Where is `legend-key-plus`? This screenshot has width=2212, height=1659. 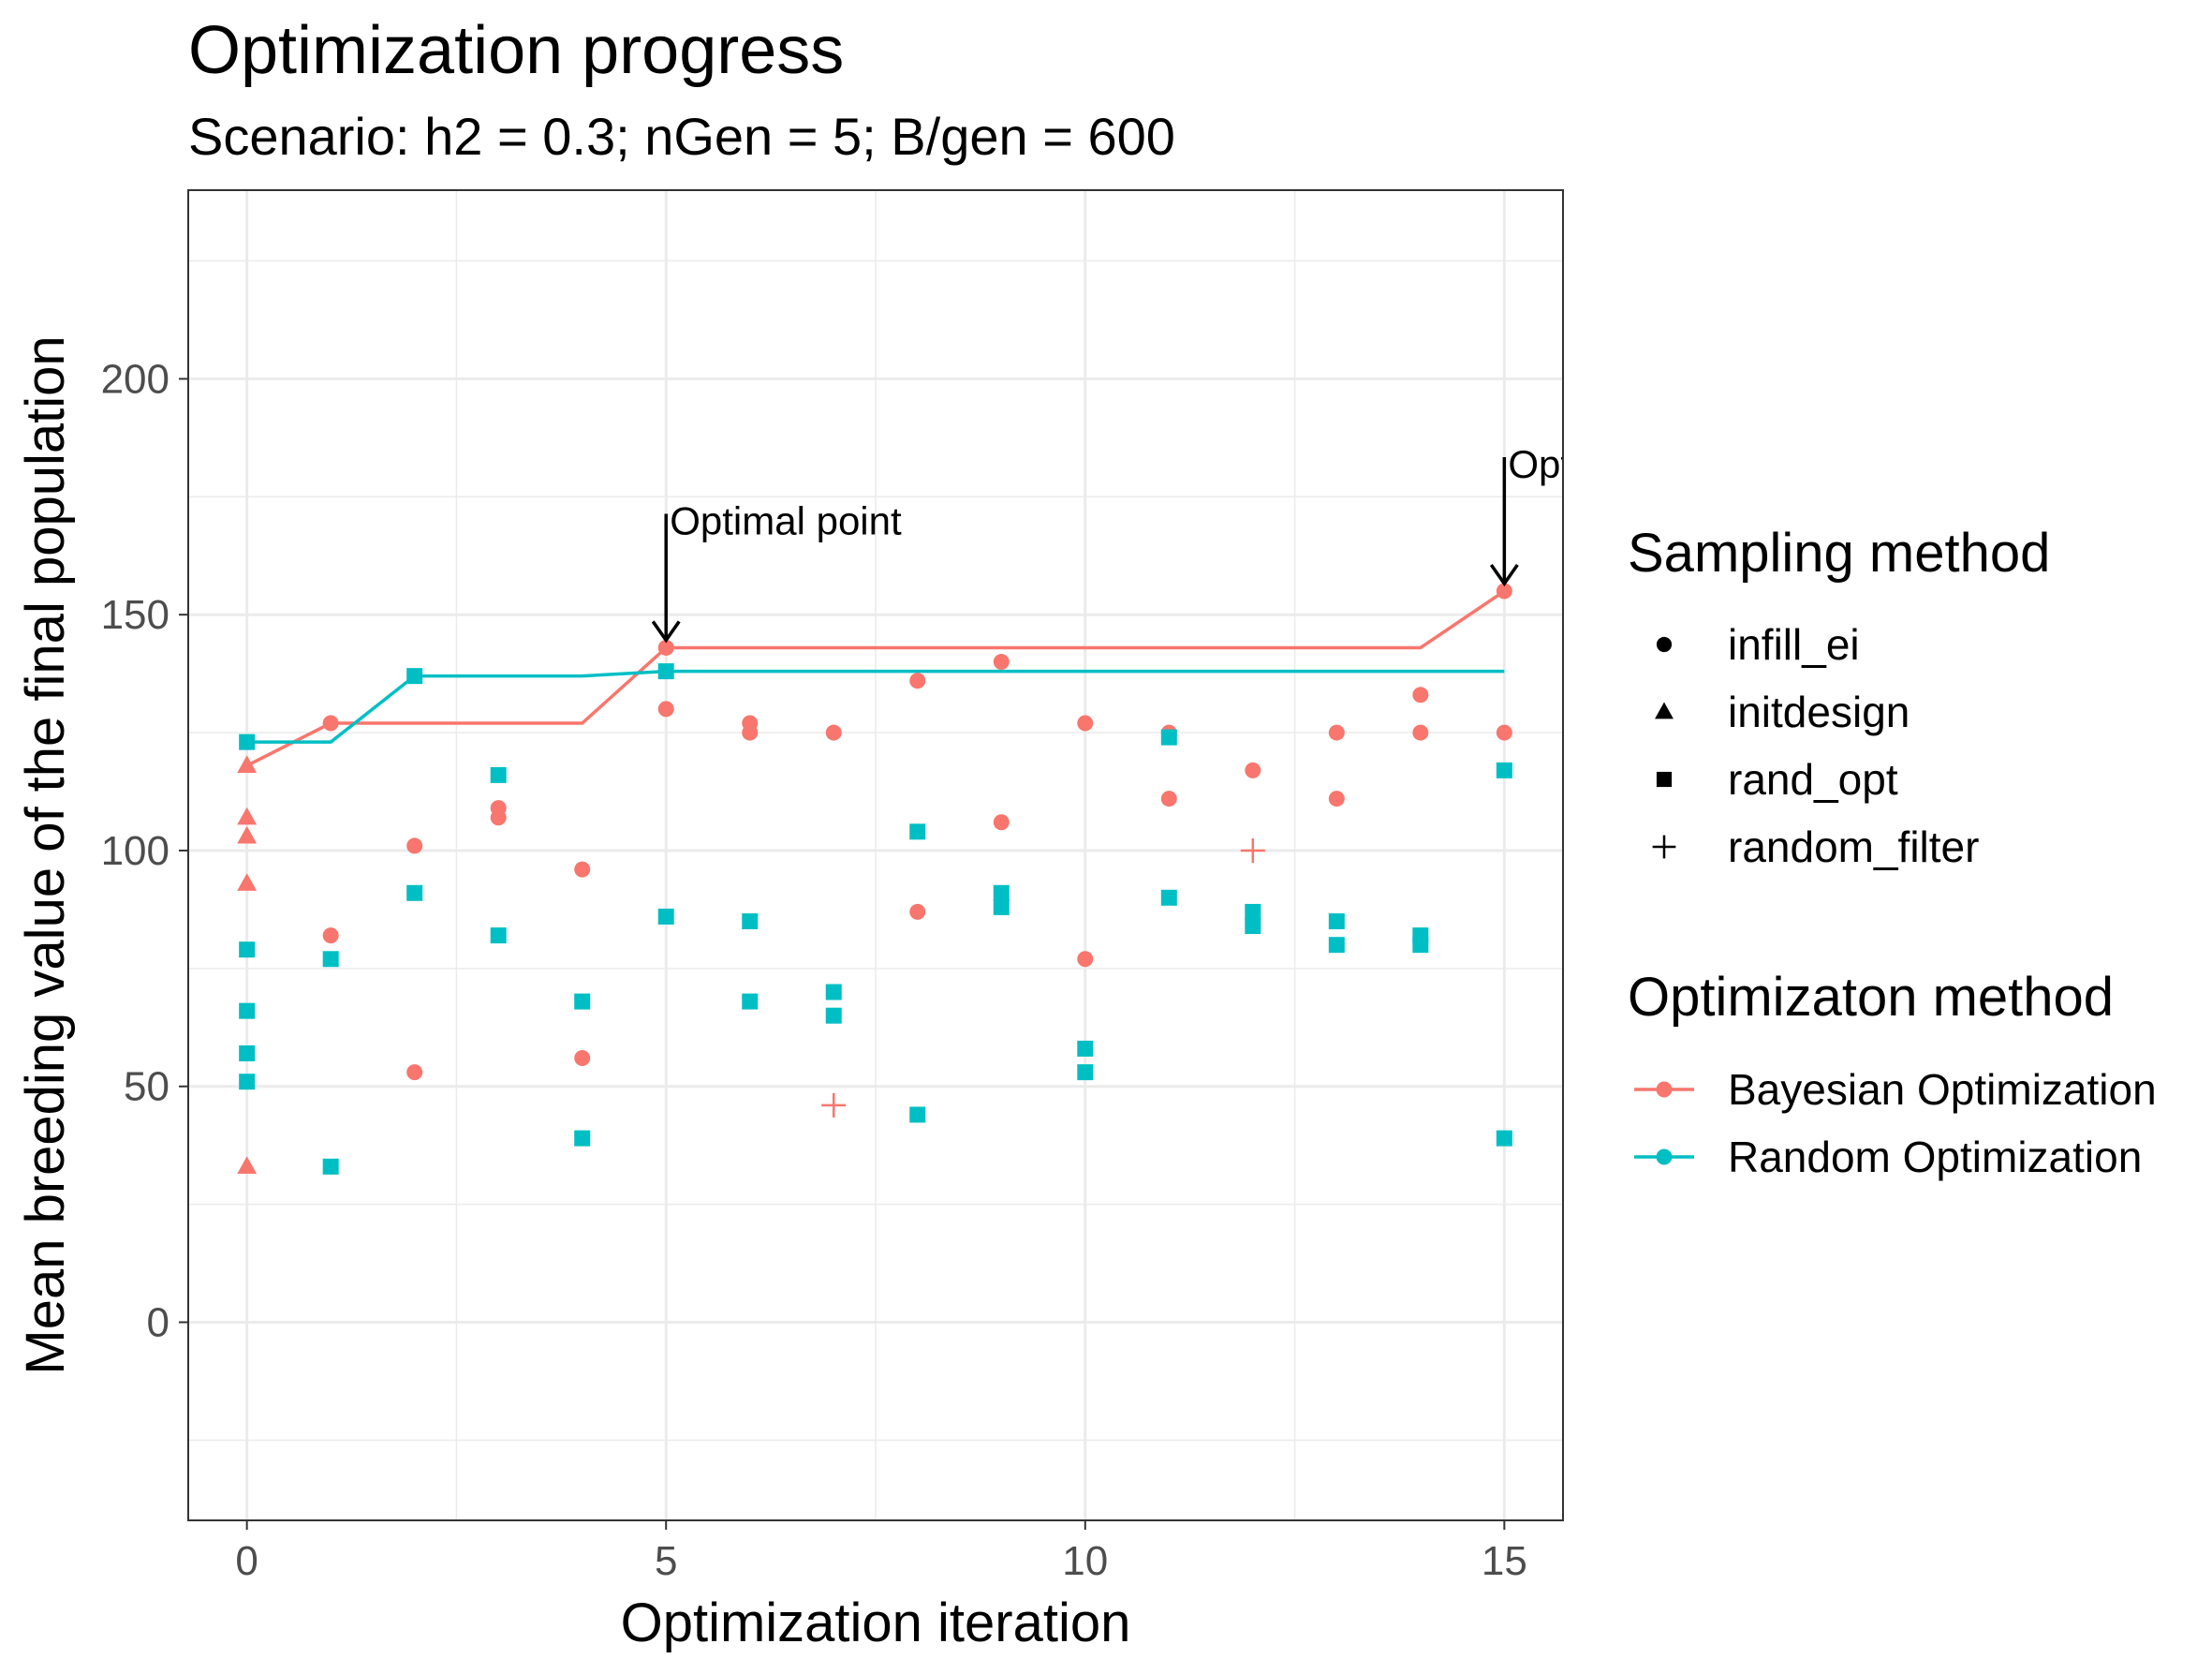 legend-key-plus is located at coordinates (1664, 847).